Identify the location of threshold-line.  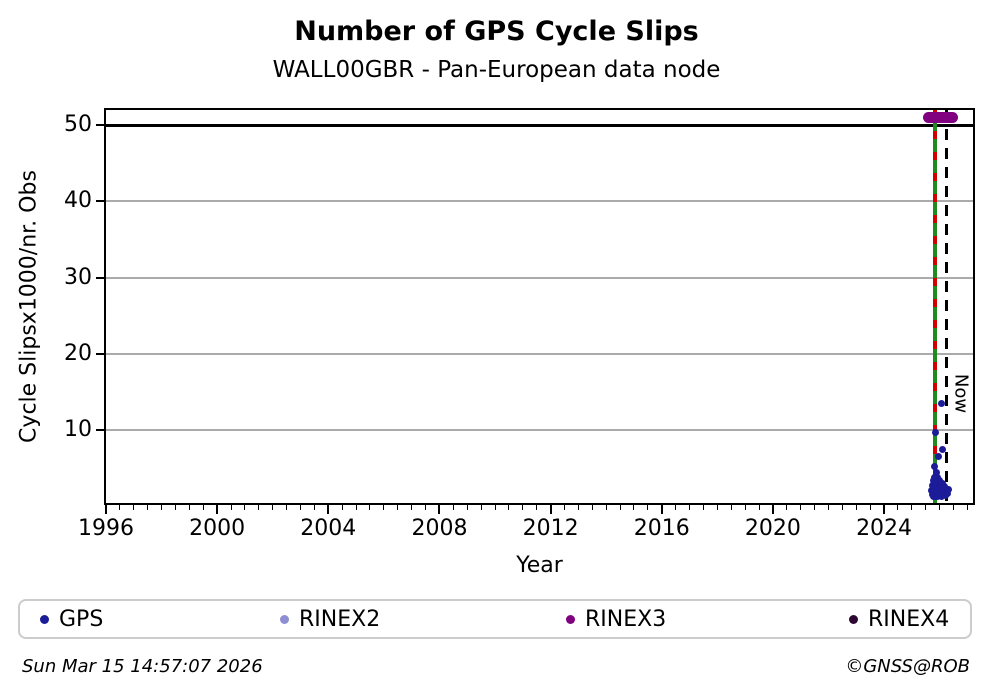
(539, 125).